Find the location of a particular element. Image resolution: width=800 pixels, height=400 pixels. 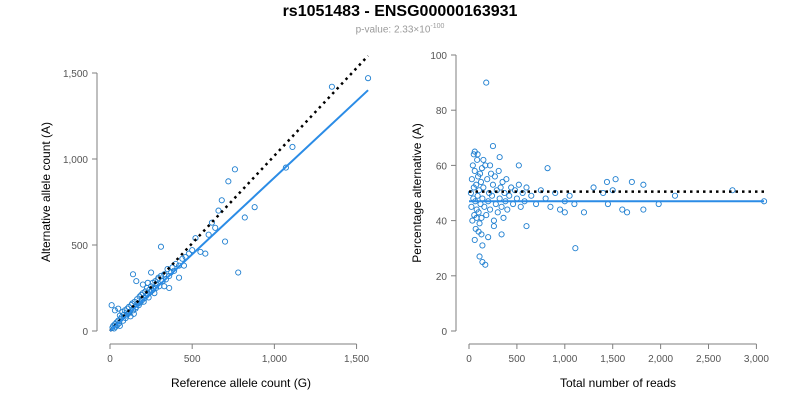

left-y-axis-label: Alternative allele count (A) is located at coordinates (46, 192).